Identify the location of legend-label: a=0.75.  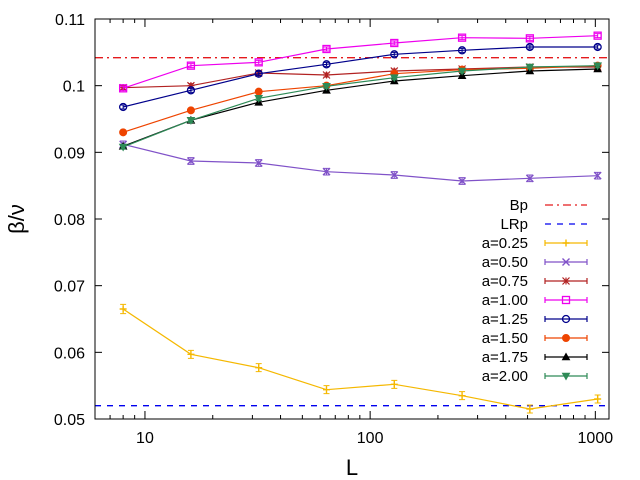
(505, 281).